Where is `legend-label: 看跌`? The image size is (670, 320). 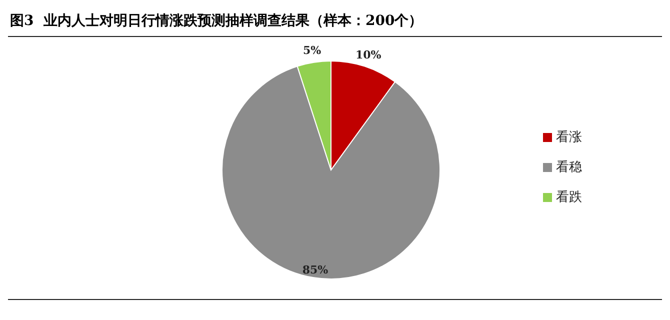 legend-label: 看跌 is located at coordinates (569, 197).